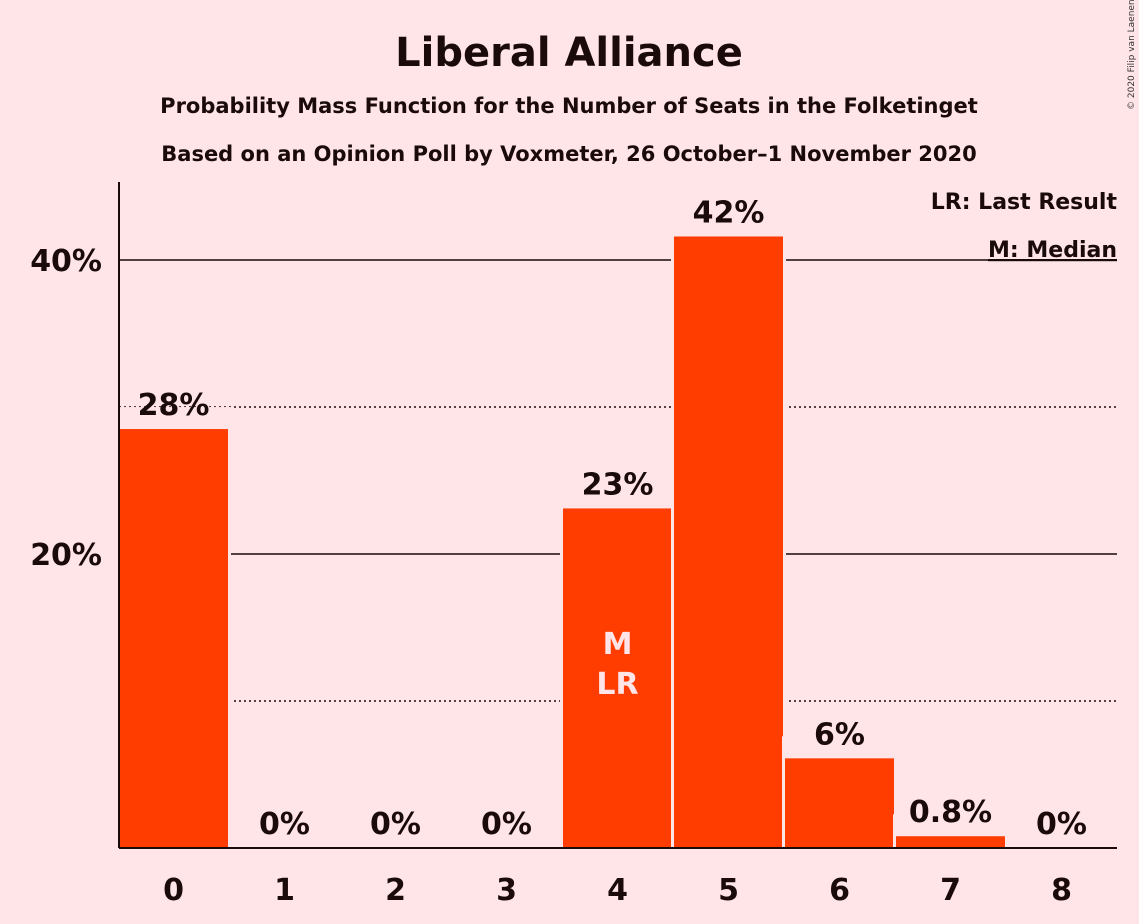 This screenshot has width=1139, height=924. What do you see at coordinates (66, 261) in the screenshot?
I see `y-tick-label: 40%` at bounding box center [66, 261].